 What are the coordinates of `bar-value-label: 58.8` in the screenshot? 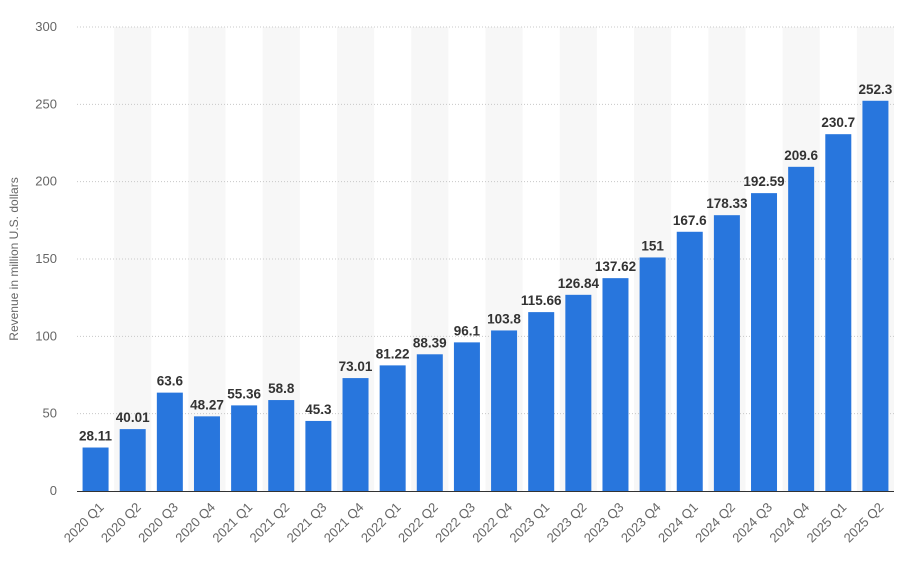 It's located at (281, 388).